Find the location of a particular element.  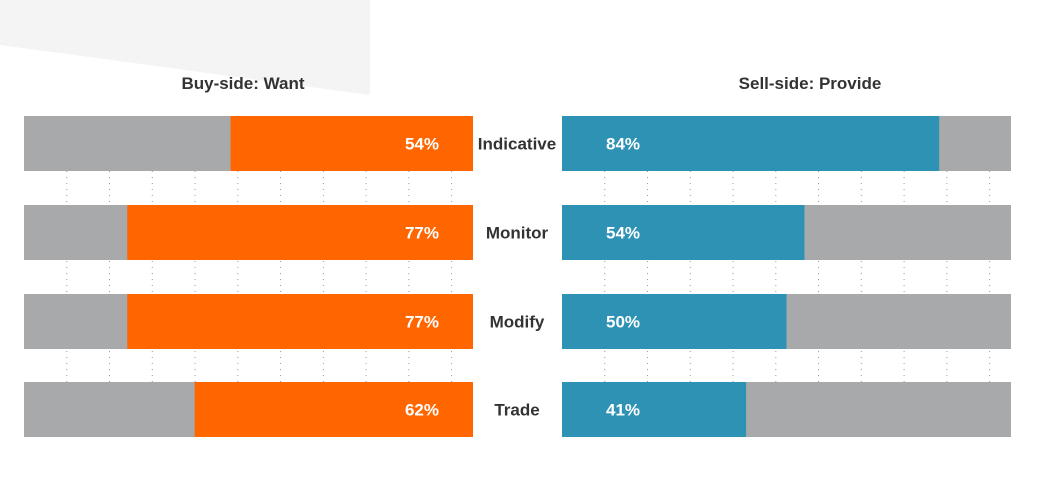

buy-bar-indicative is located at coordinates (351, 143).